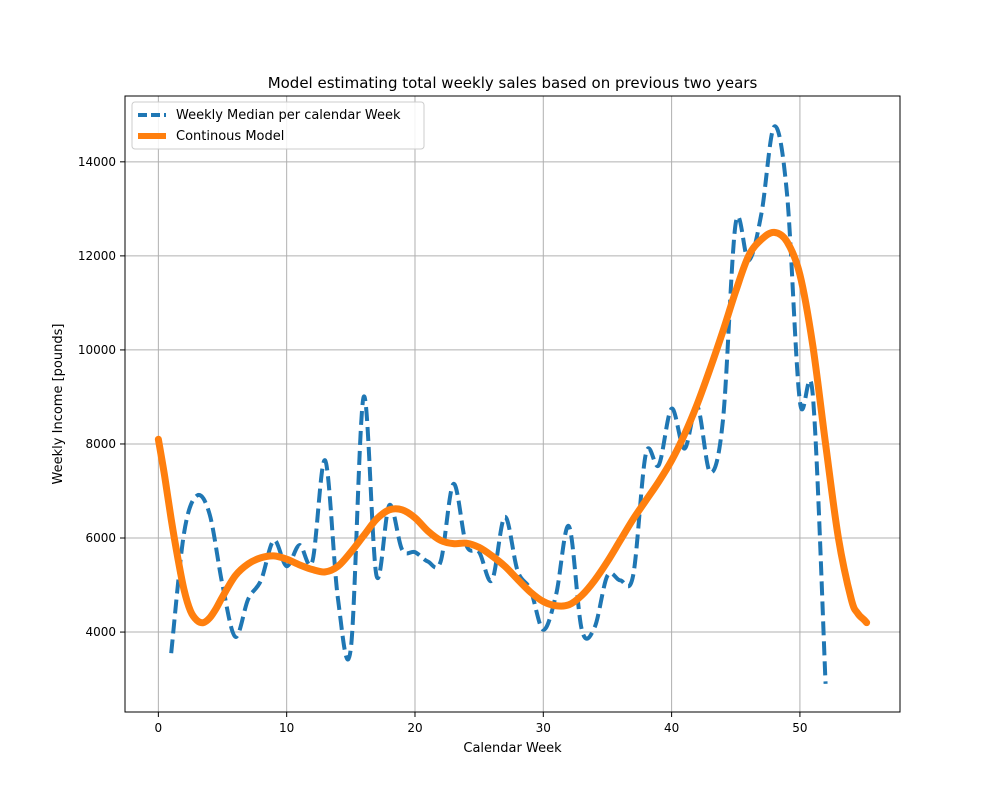  I want to click on x-tick-label: 40, so click(671, 728).